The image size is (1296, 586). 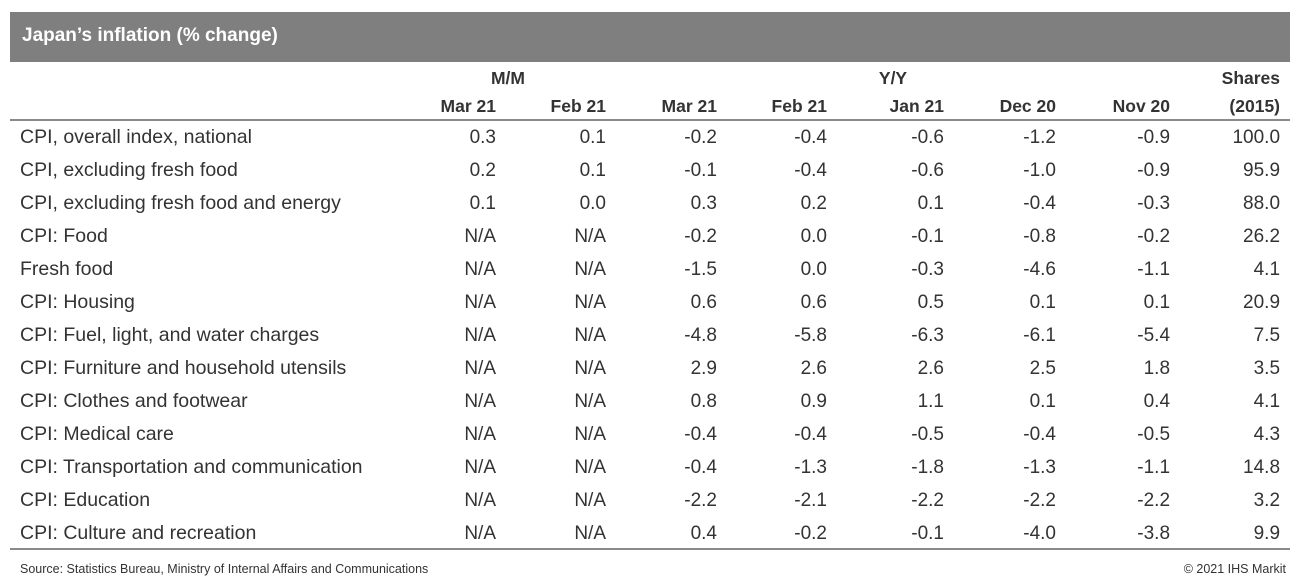 What do you see at coordinates (703, 401) in the screenshot?
I see `table-cell: 0.8` at bounding box center [703, 401].